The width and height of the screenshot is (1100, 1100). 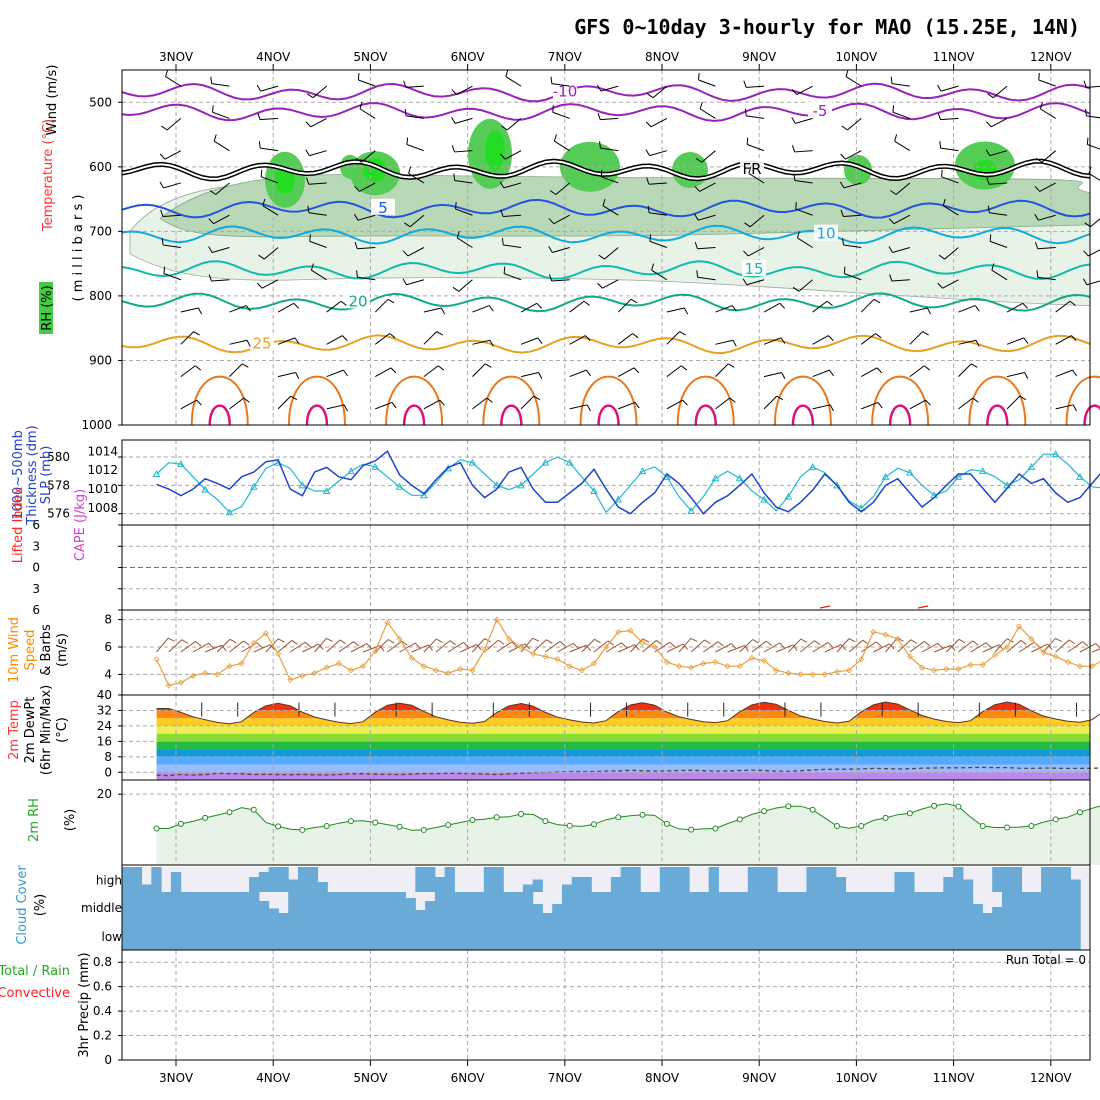 I want to click on date-top-label: 4NOV, so click(x=273, y=57).